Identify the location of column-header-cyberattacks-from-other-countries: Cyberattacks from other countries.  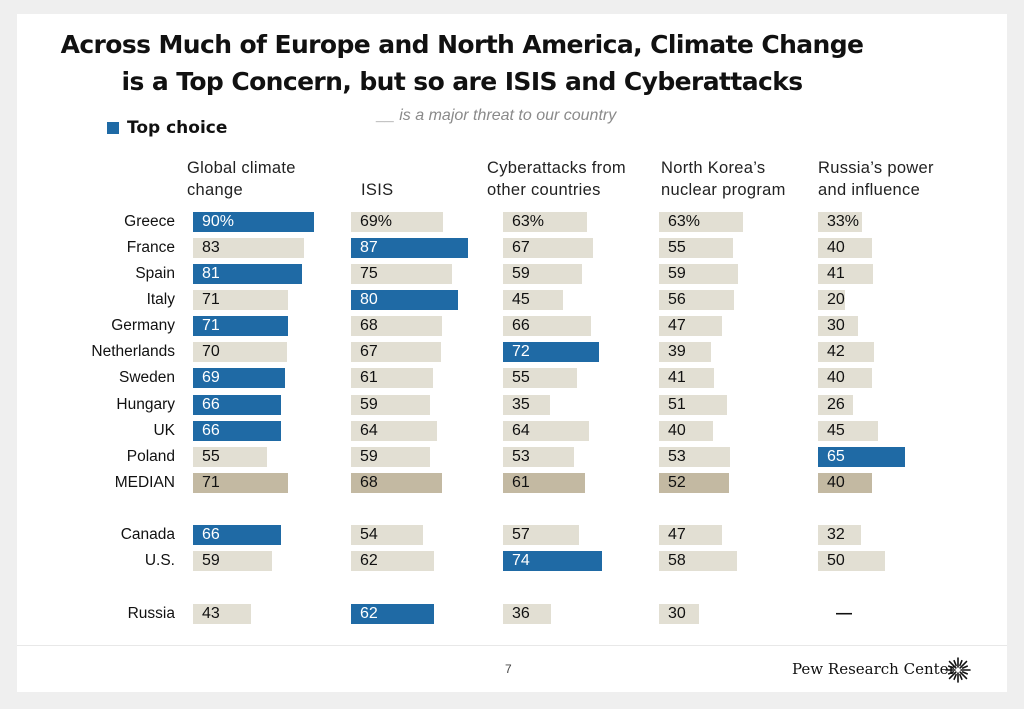
(556, 179).